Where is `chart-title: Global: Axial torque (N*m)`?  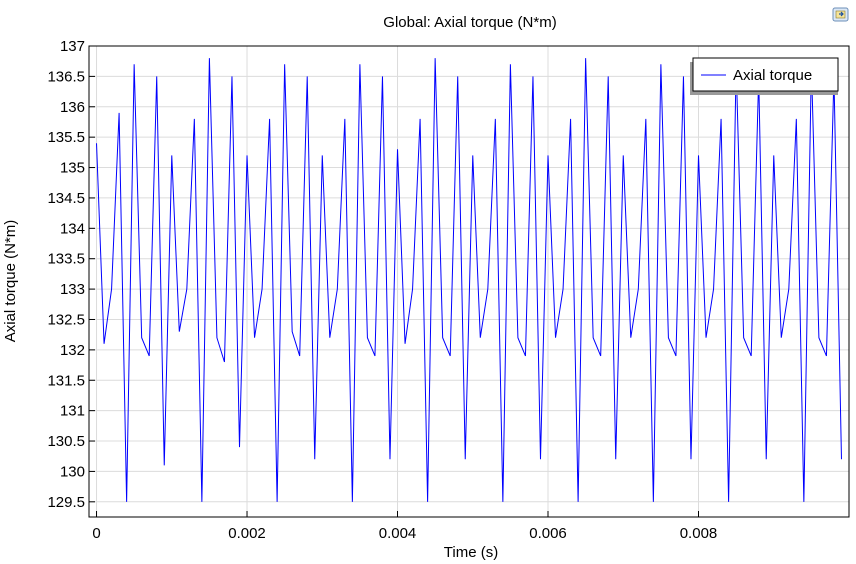
chart-title: Global: Axial torque (N*m) is located at coordinates (469, 22).